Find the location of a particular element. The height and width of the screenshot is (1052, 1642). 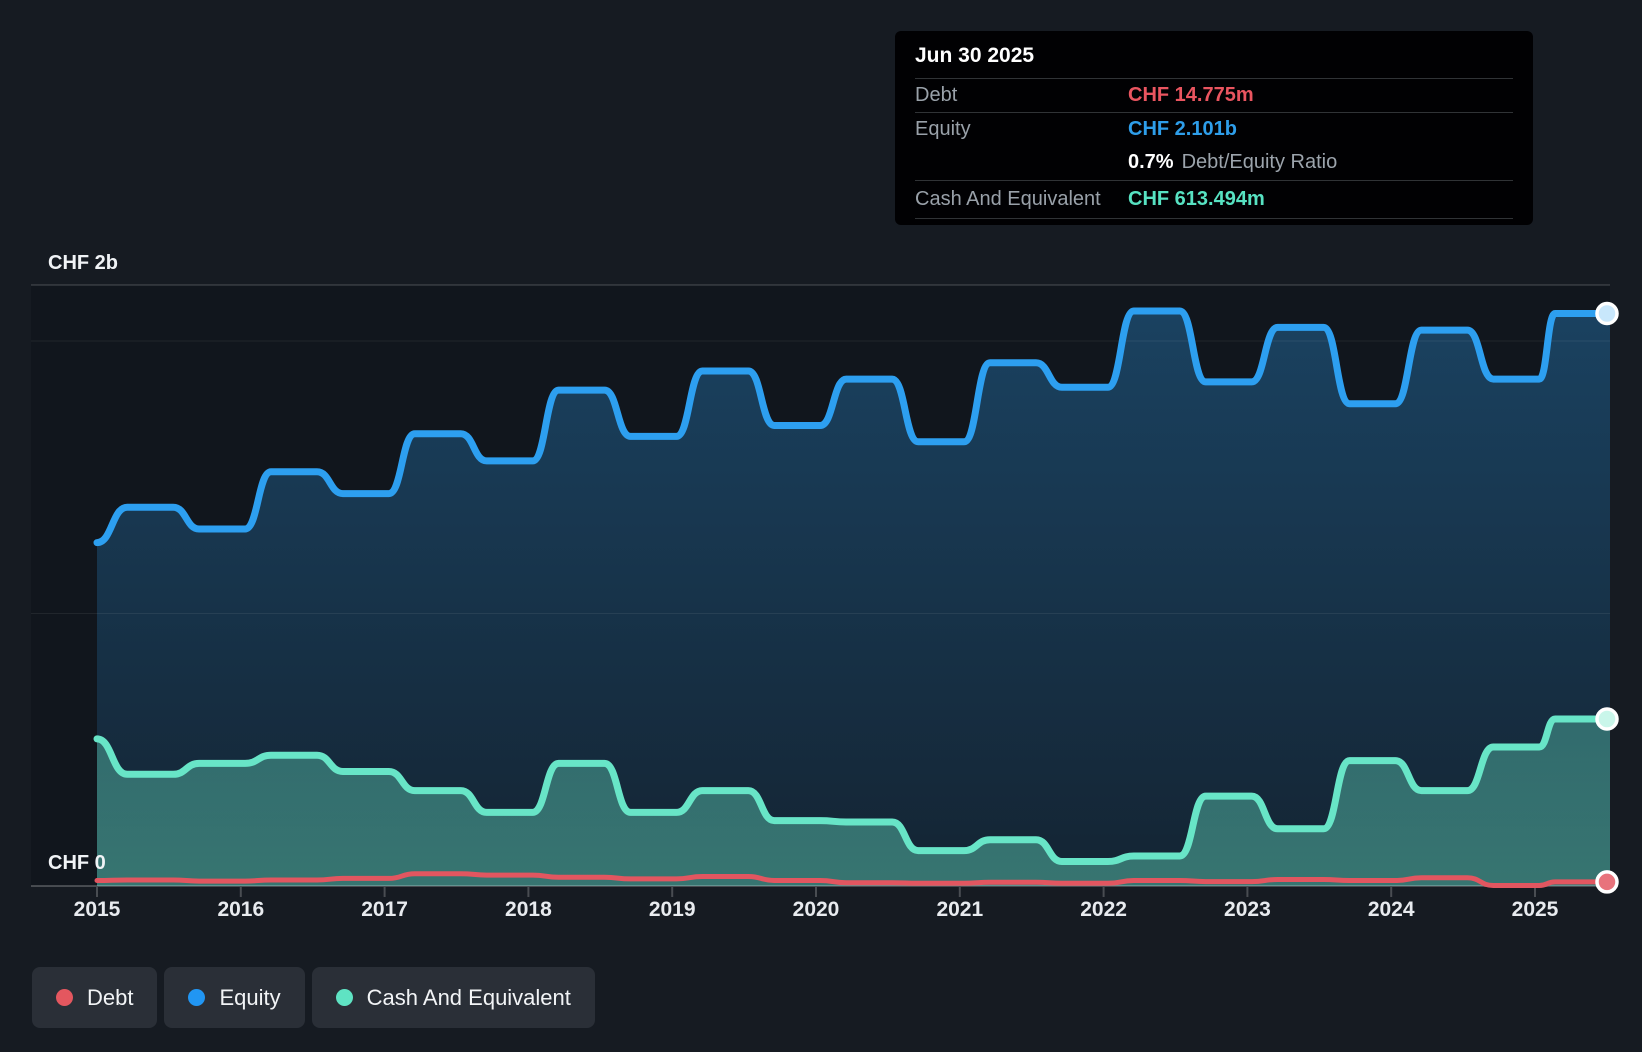

debt-endpoint-marker is located at coordinates (1607, 882).